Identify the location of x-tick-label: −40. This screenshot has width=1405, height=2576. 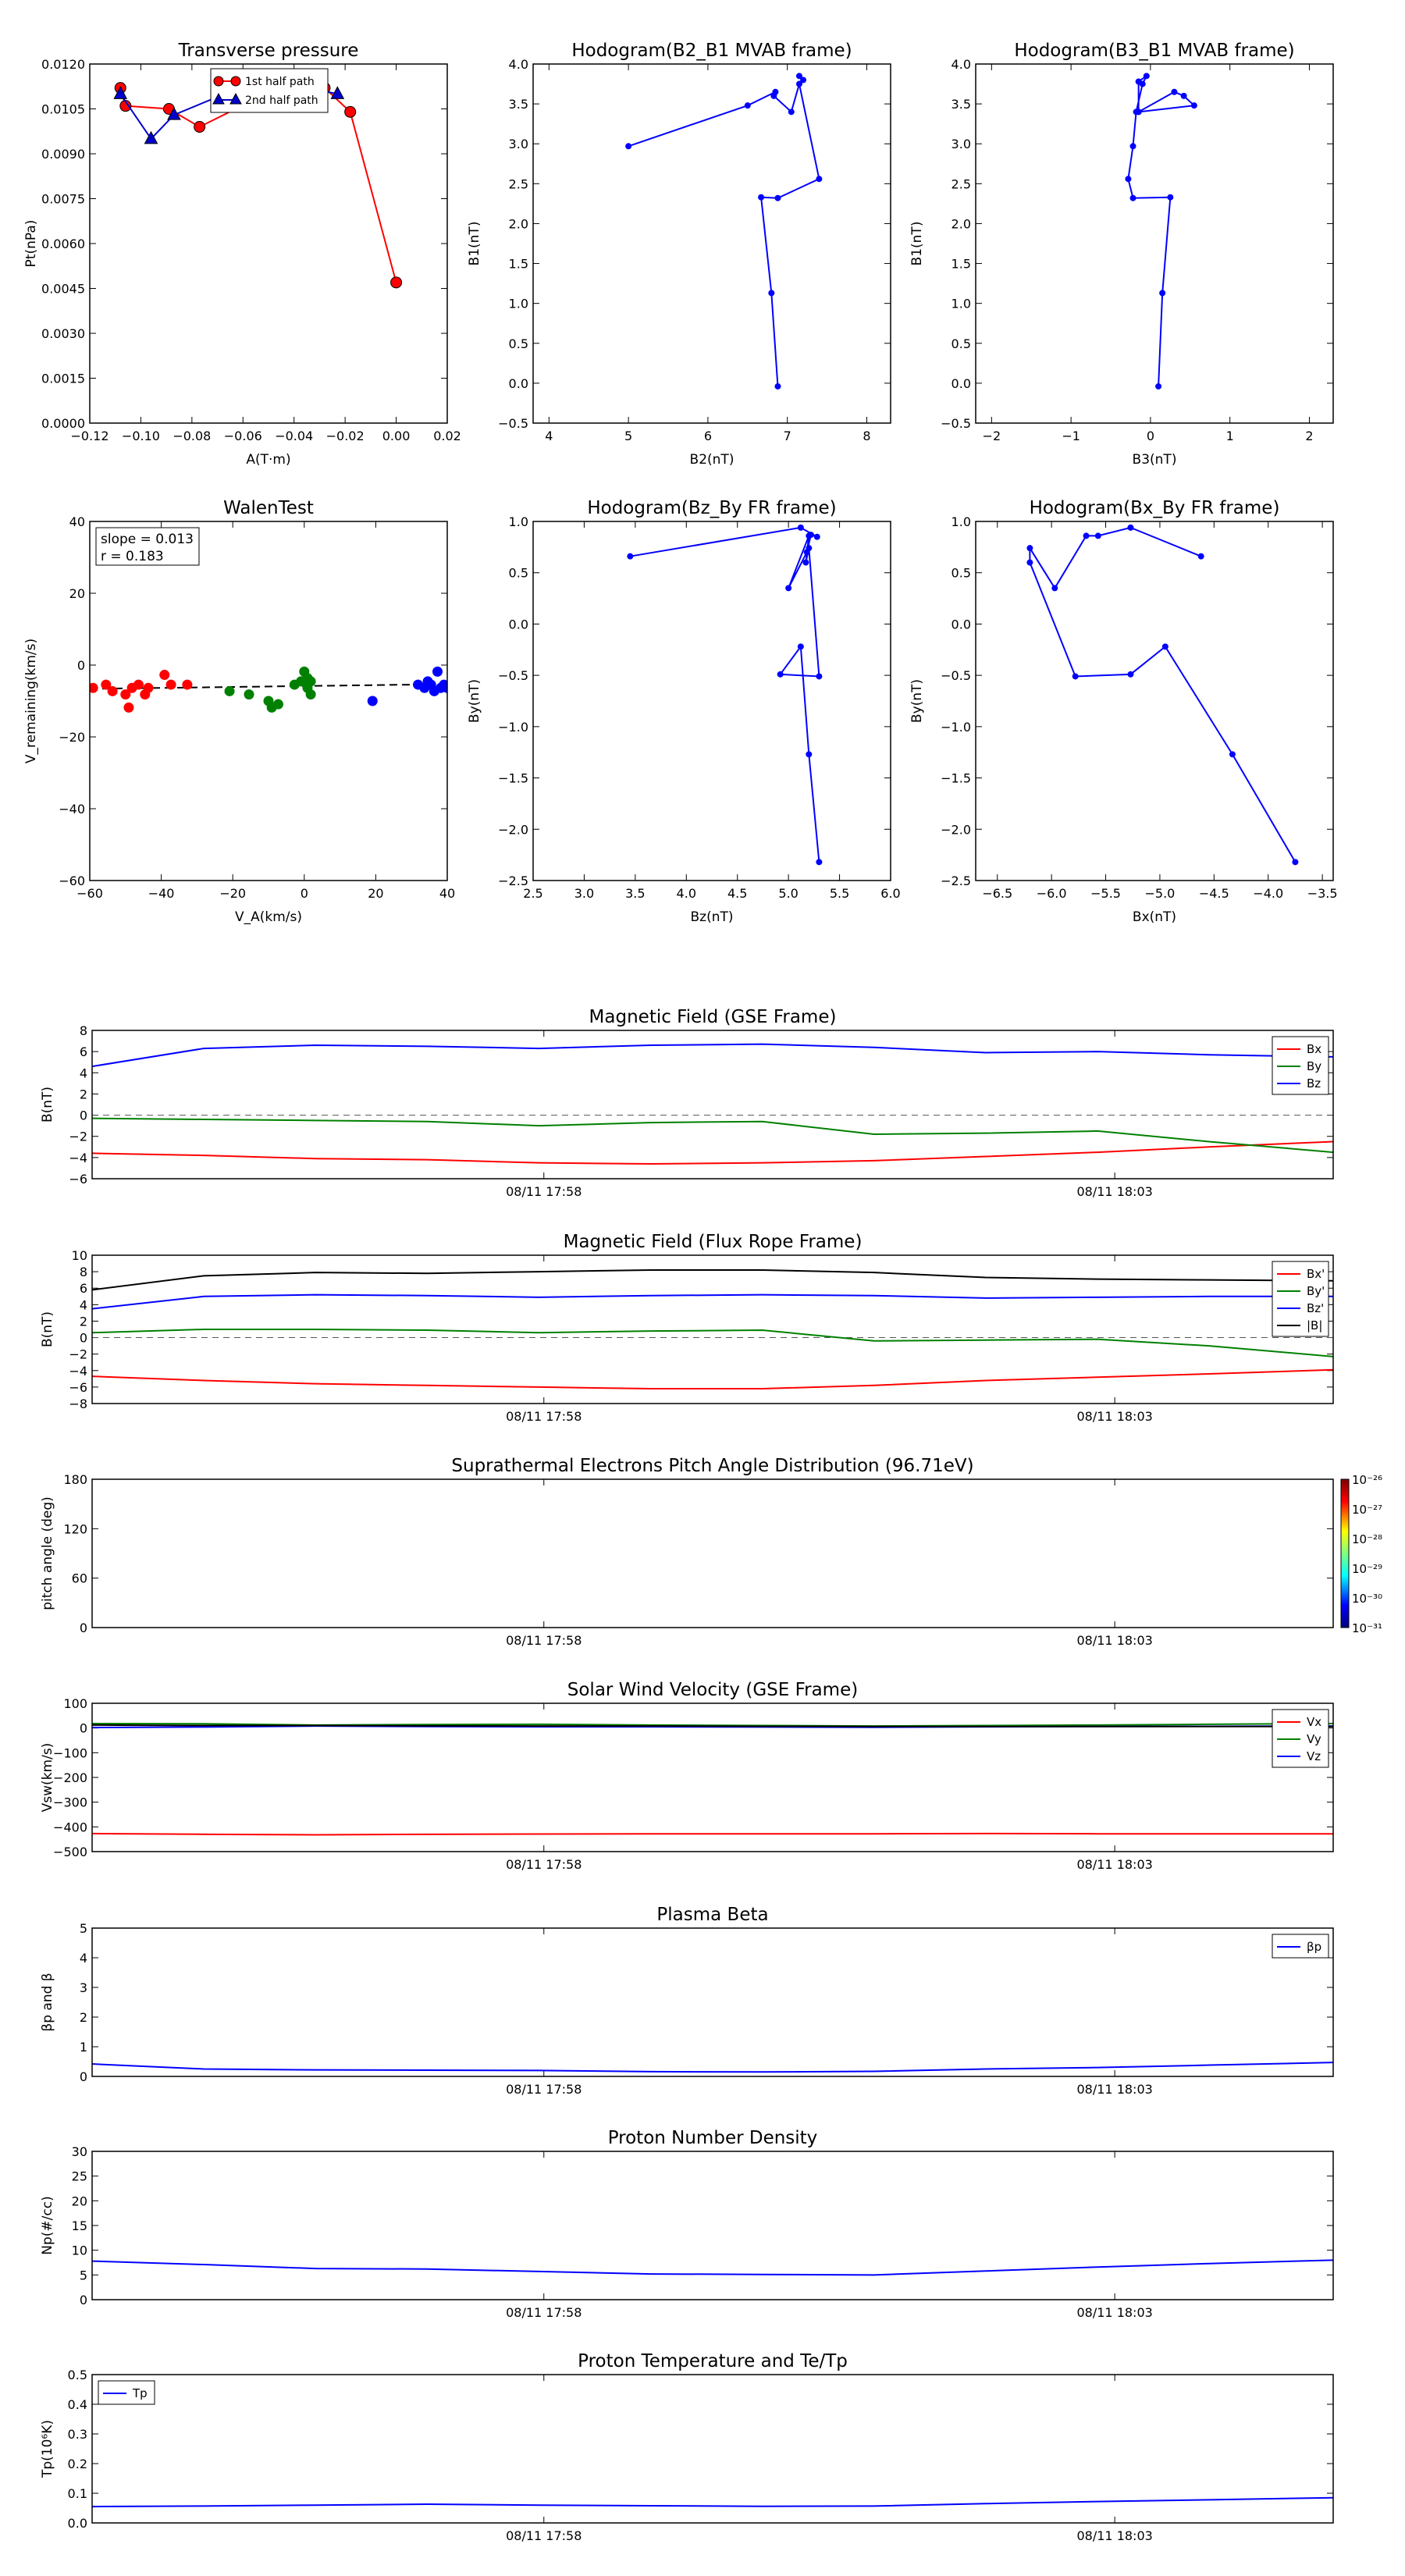
(161, 893).